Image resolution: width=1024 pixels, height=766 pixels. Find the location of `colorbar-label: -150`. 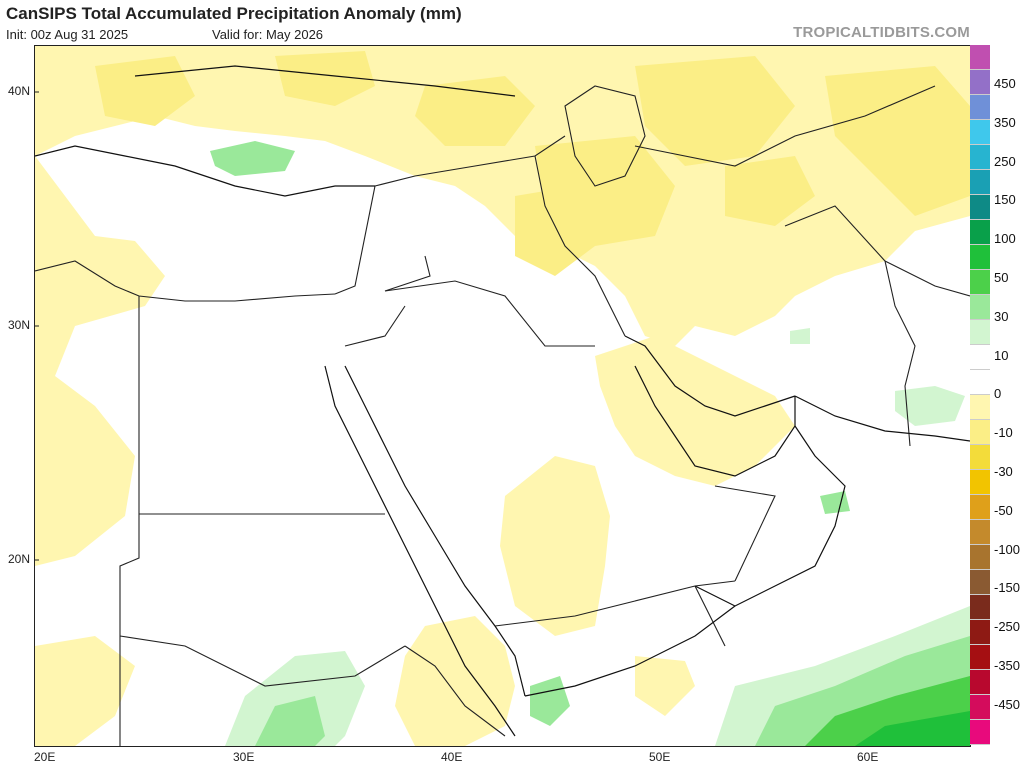

colorbar-label: -150 is located at coordinates (1007, 588).